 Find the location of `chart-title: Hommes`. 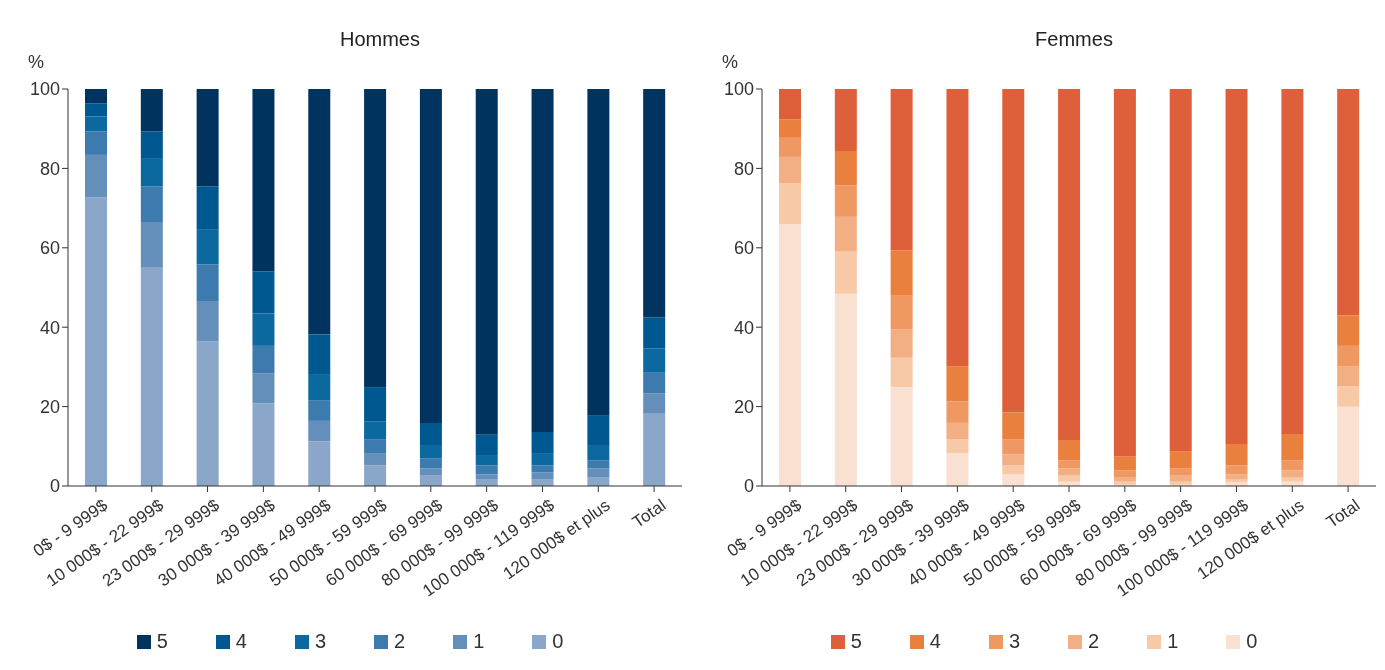

chart-title: Hommes is located at coordinates (380, 39).